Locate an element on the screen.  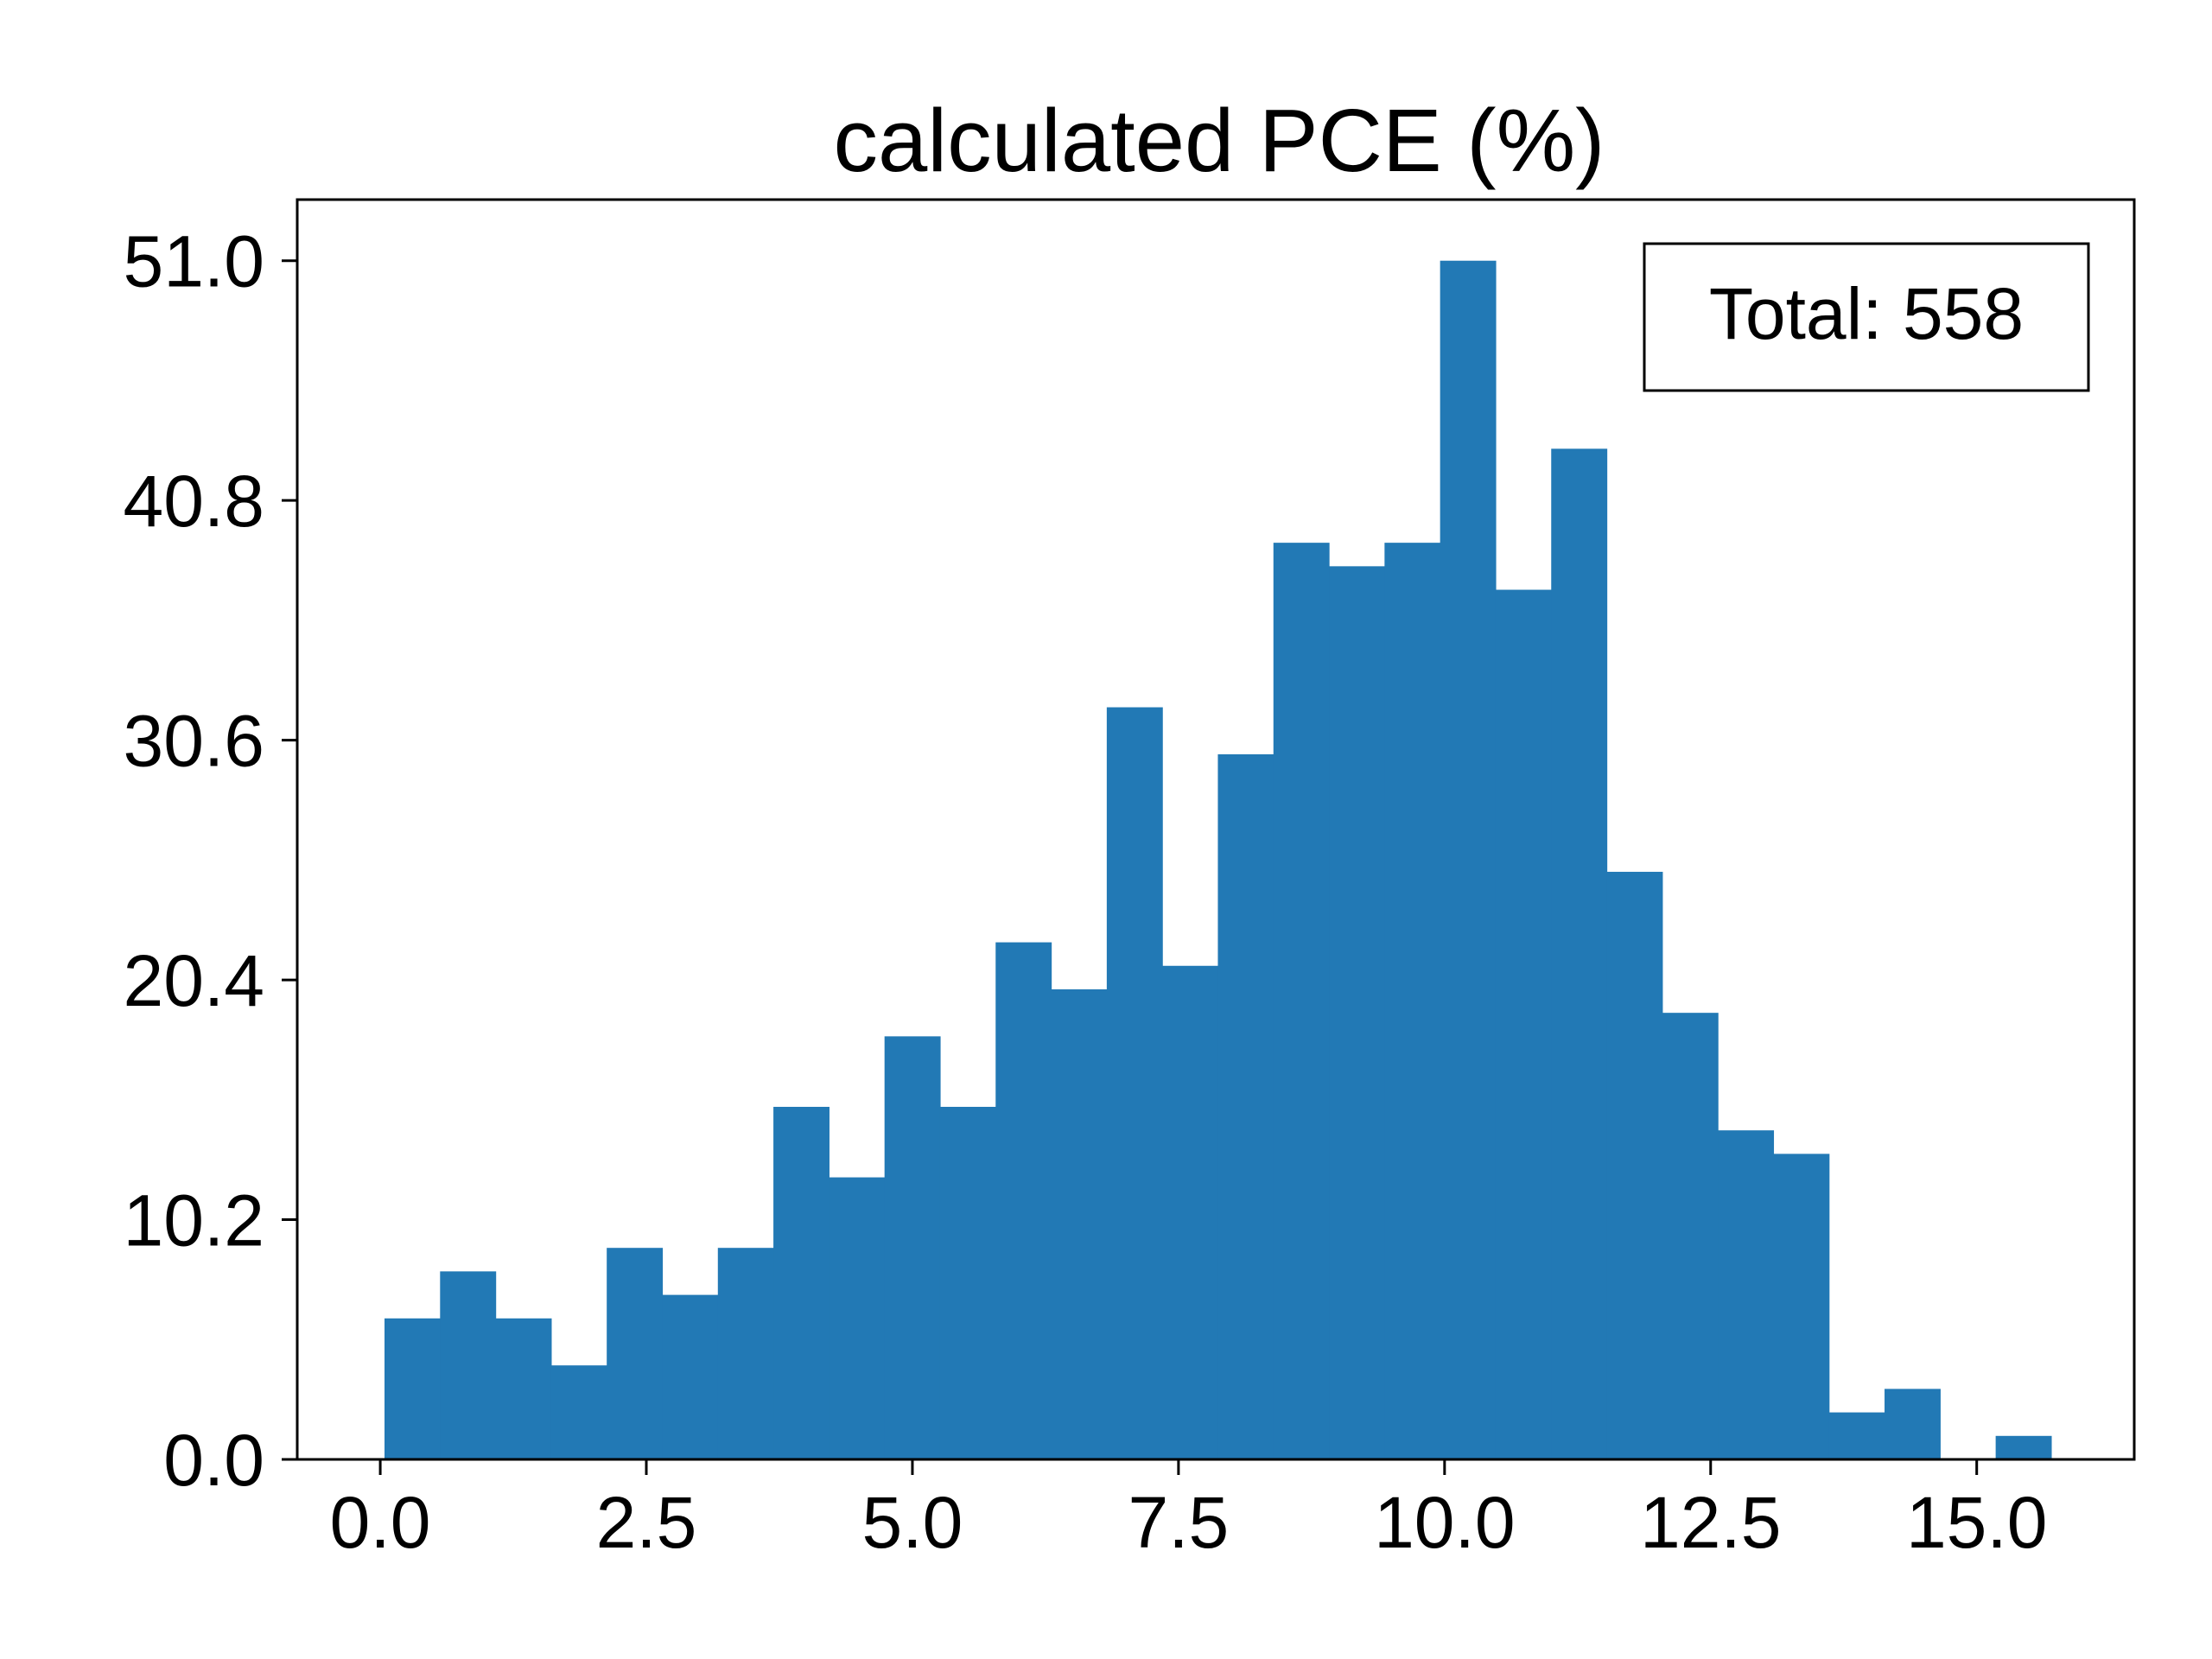
x-tick-label-1: 2.5 is located at coordinates (646, 1522).